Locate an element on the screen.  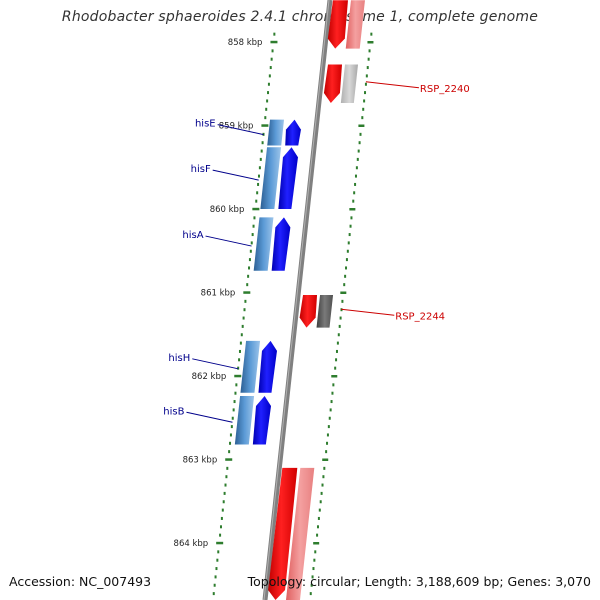
cds-hisF is located at coordinates (271, 178).